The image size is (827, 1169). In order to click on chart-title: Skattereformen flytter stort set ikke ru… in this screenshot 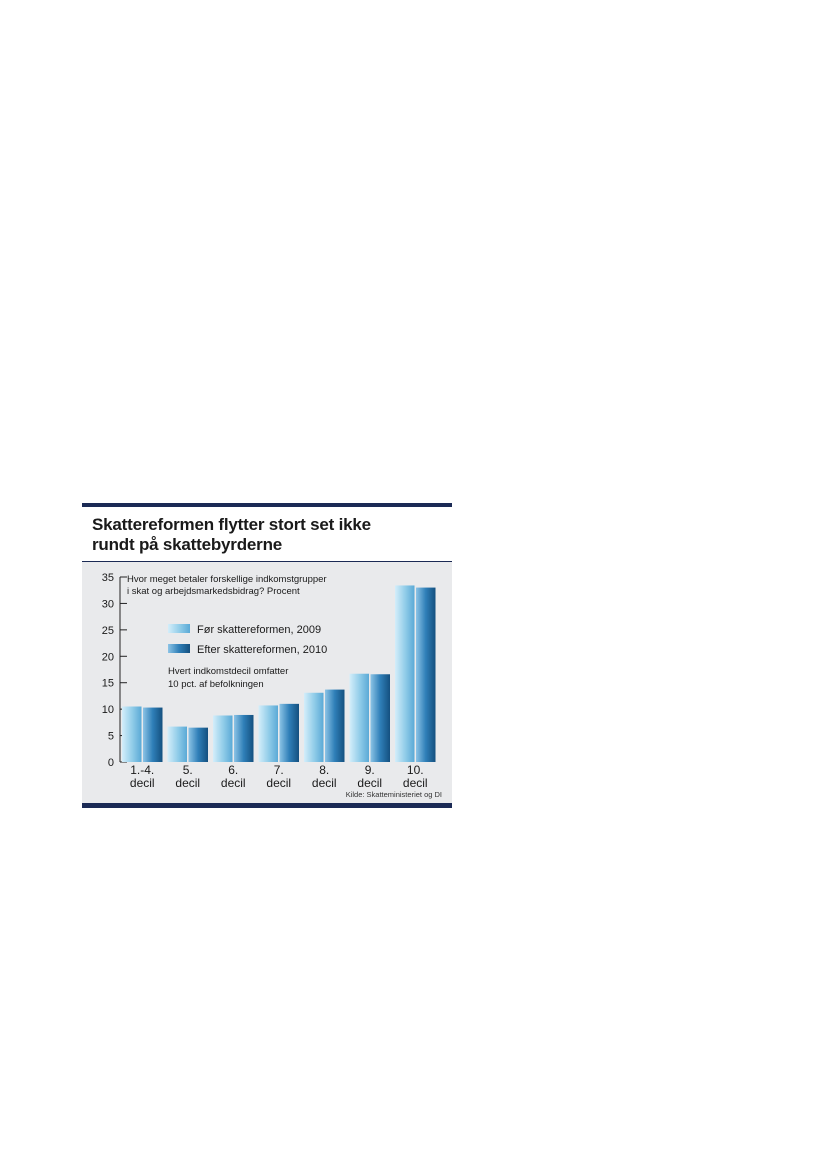, I will do `click(269, 535)`.